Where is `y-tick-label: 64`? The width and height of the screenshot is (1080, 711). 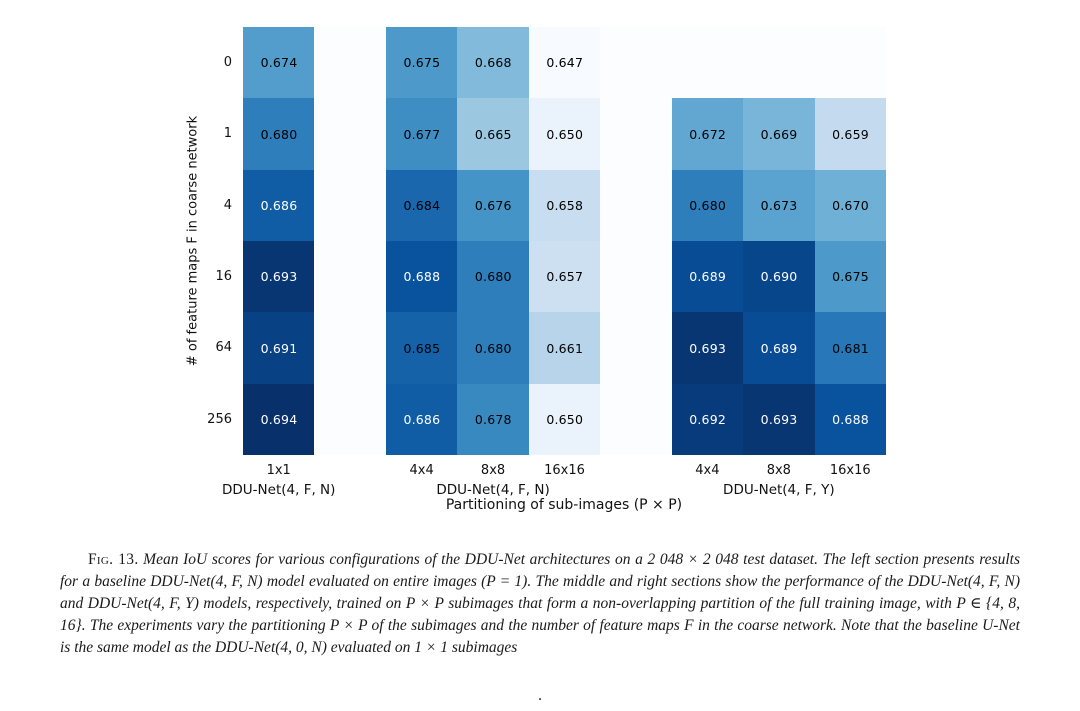 y-tick-label: 64 is located at coordinates (223, 348).